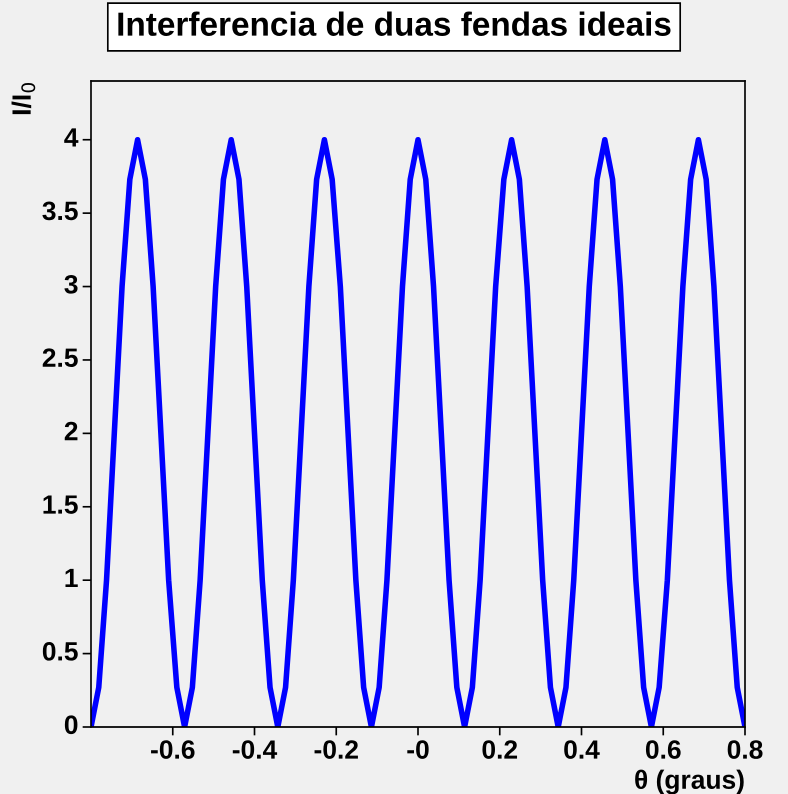 Image resolution: width=788 pixels, height=794 pixels. I want to click on chart-title: Interferencia de duas fendas ideais, so click(394, 23).